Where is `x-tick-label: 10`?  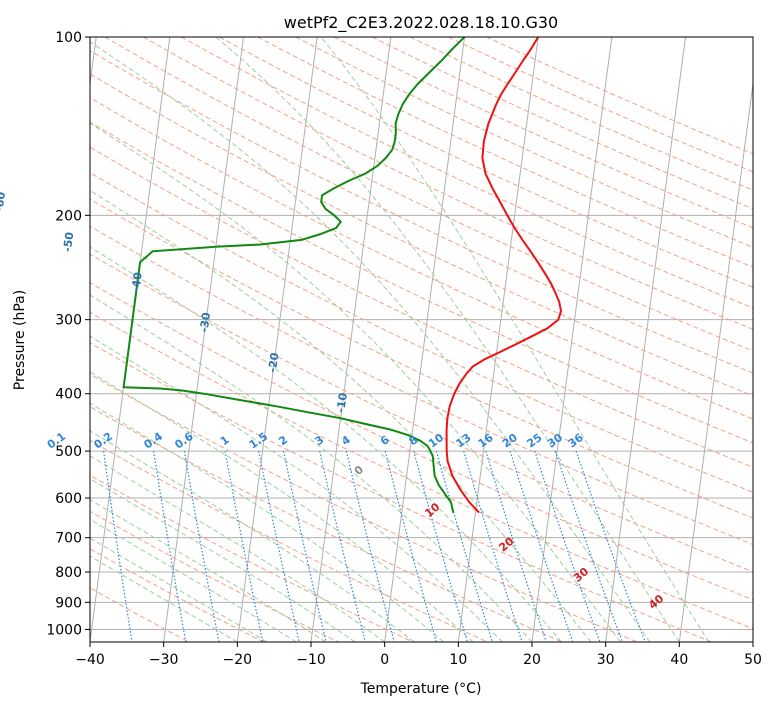
x-tick-label: 10 is located at coordinates (458, 660).